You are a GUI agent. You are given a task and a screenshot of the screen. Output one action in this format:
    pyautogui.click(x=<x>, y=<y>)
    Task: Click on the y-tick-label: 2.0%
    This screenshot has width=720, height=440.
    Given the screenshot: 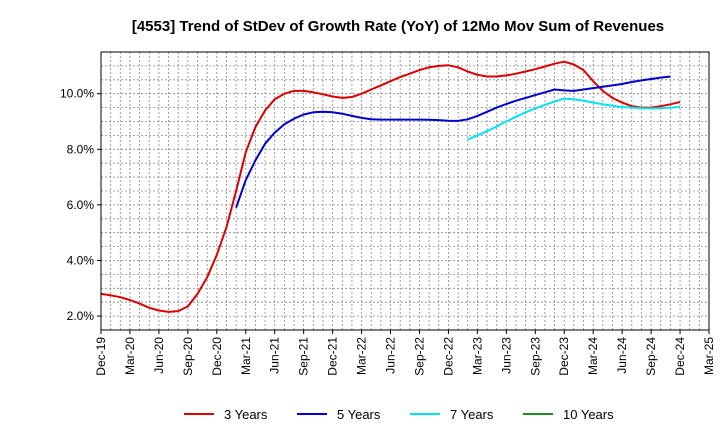 What is the action you would take?
    pyautogui.click(x=81, y=316)
    